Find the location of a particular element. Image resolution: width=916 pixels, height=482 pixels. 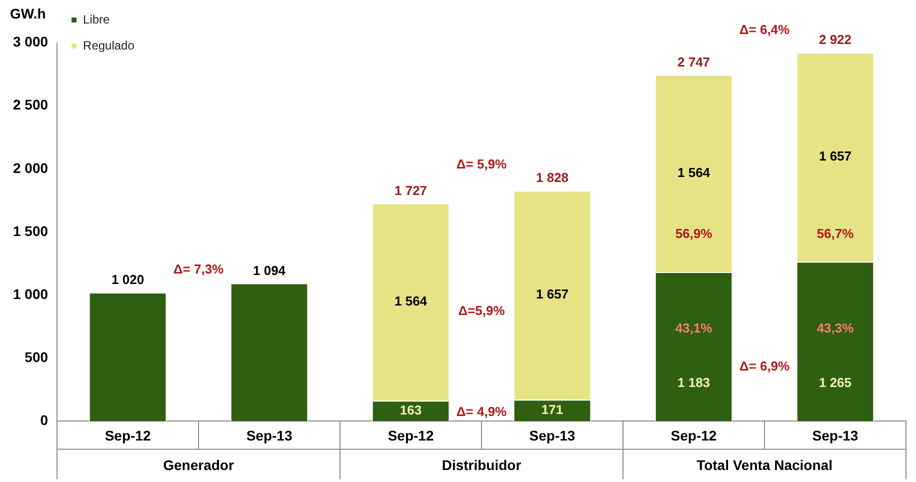

text: Generador is located at coordinates (198, 465).